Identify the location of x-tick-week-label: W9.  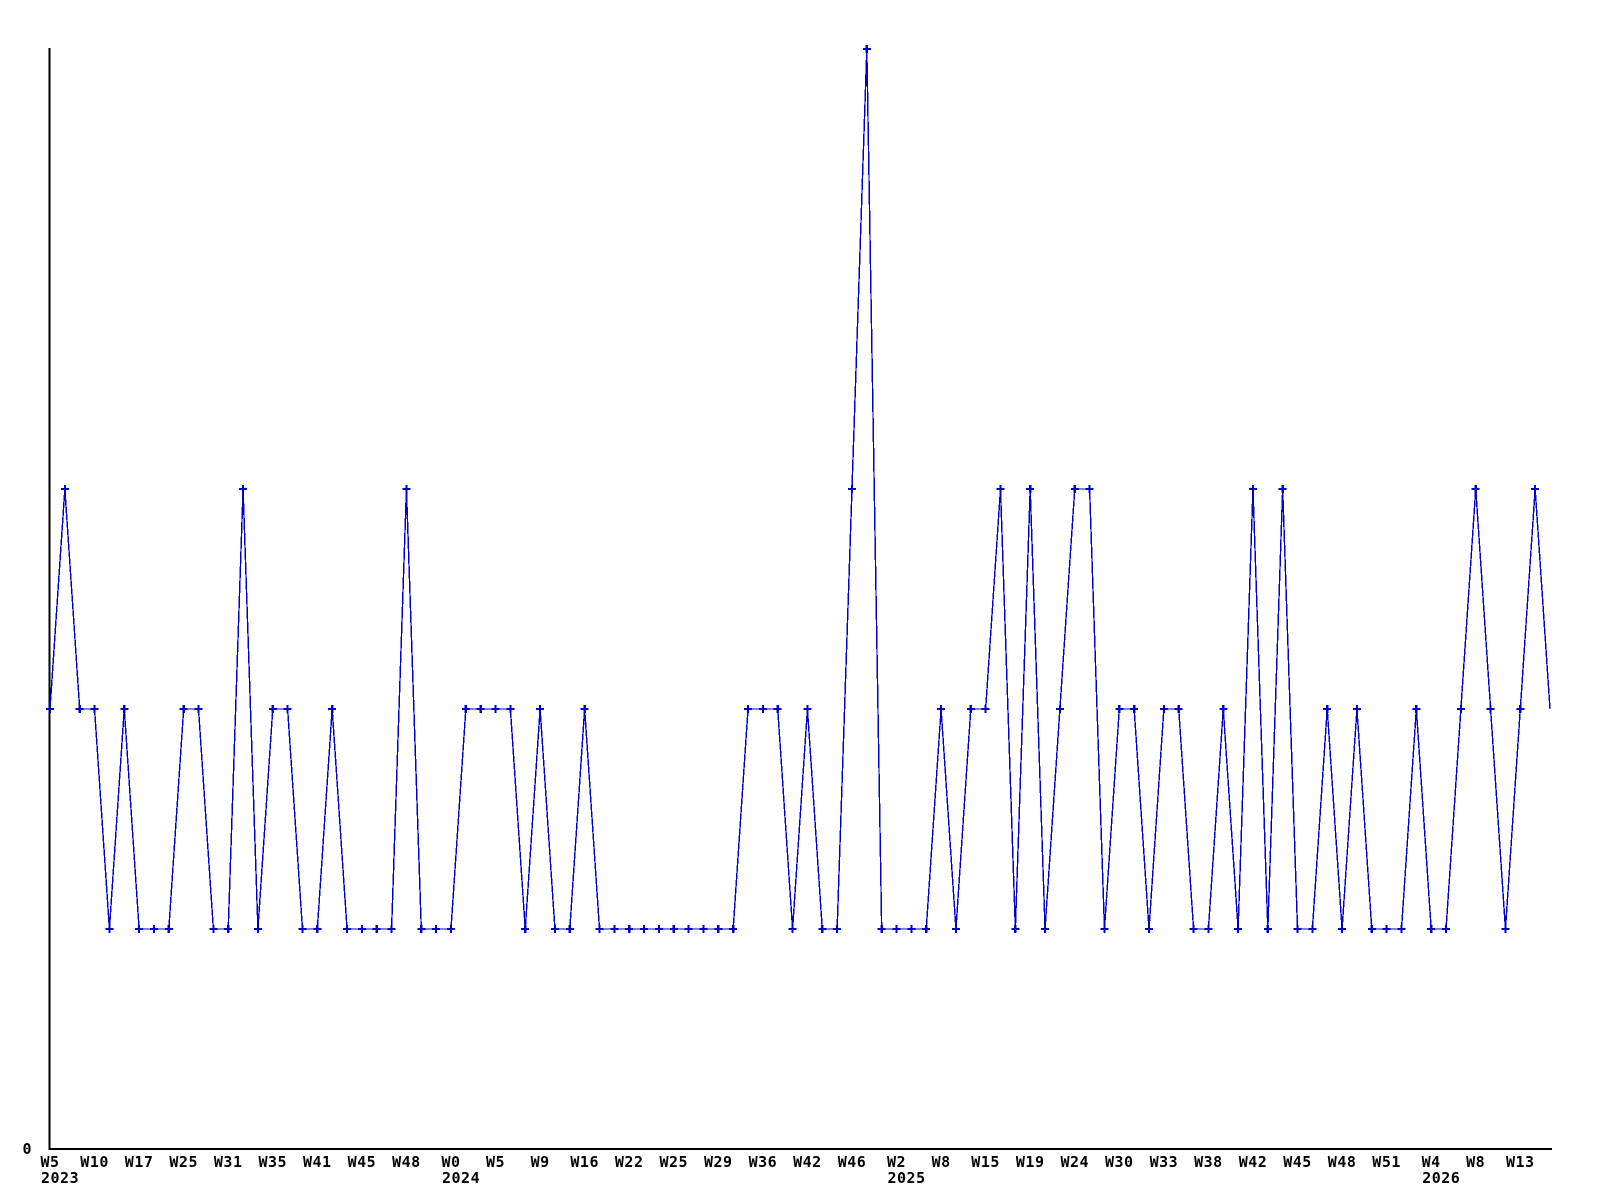
(540, 1162).